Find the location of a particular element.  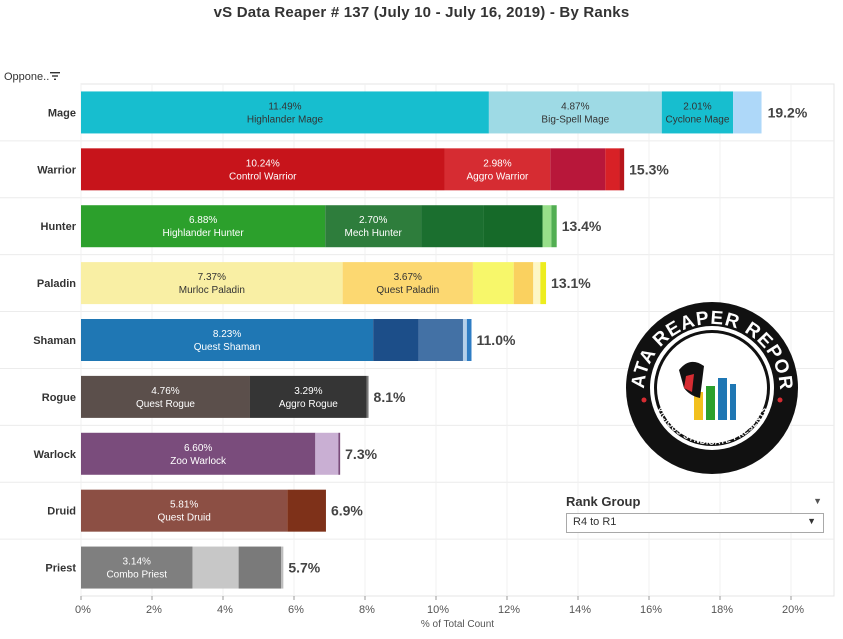

category-label: Warrior is located at coordinates (56, 170).